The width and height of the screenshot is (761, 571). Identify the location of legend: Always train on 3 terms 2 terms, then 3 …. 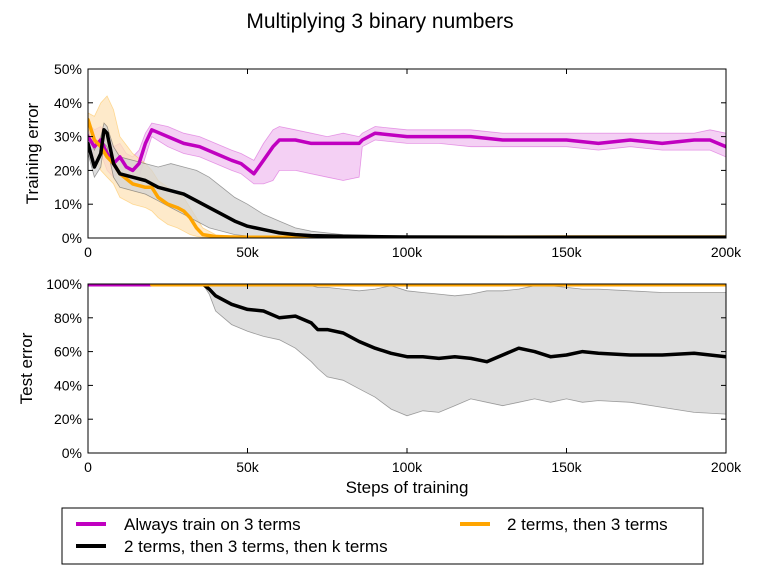
(382, 536).